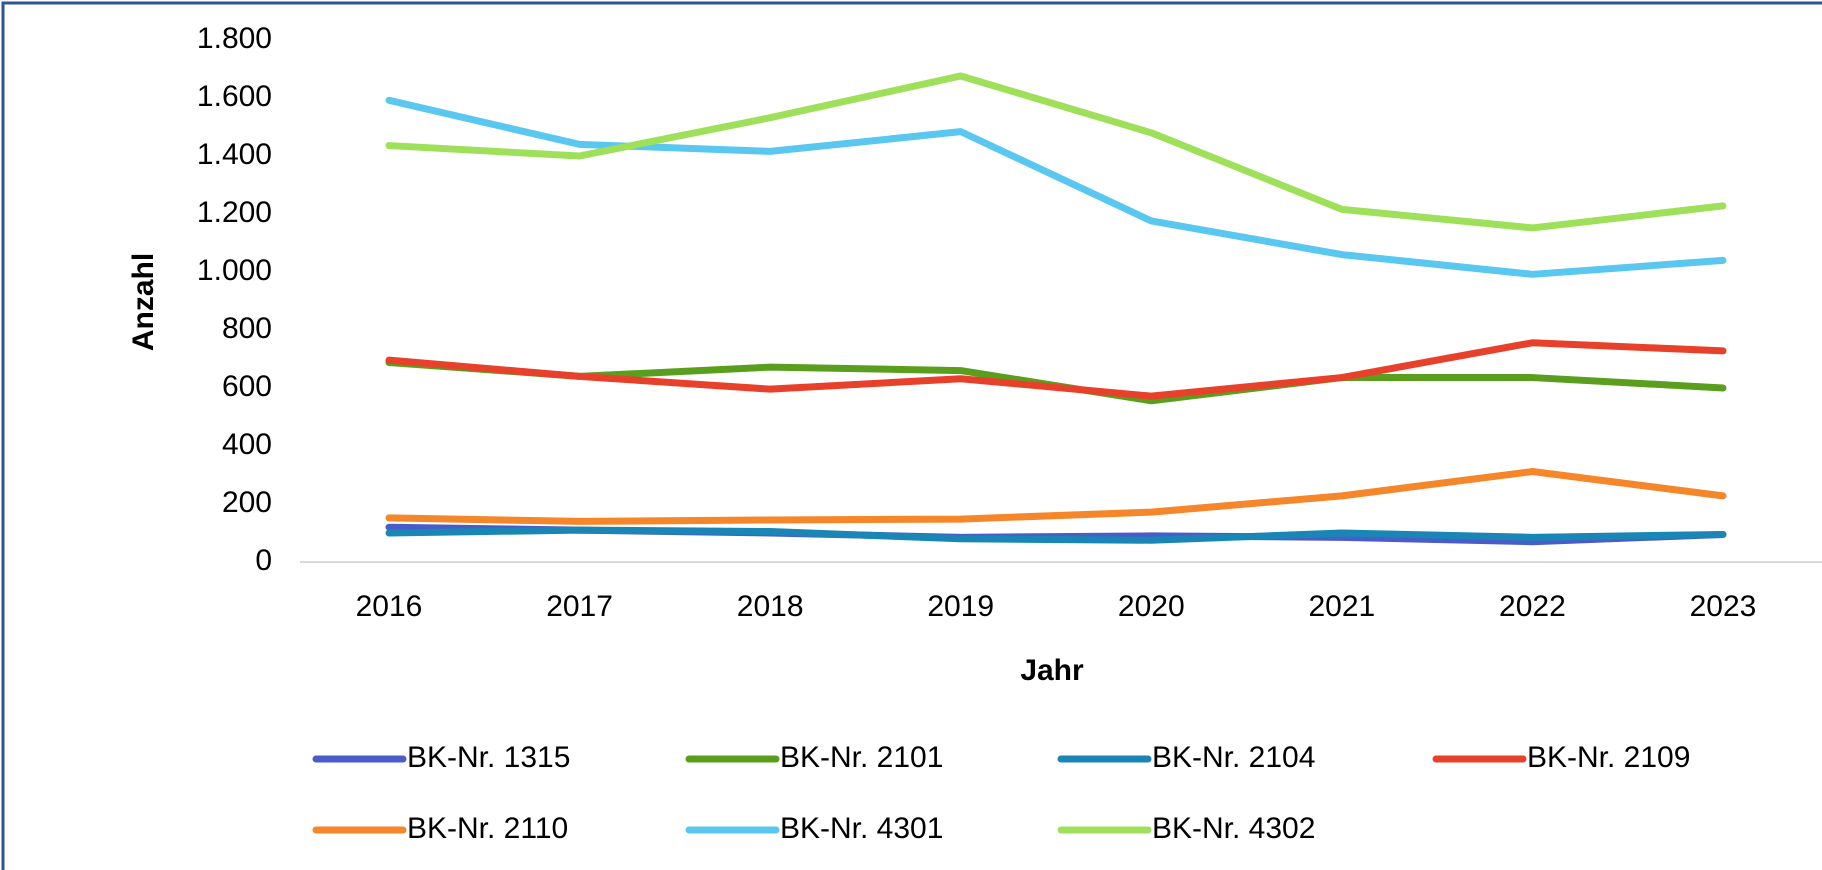  Describe the element at coordinates (247, 444) in the screenshot. I see `y-tick-label: 400` at that location.